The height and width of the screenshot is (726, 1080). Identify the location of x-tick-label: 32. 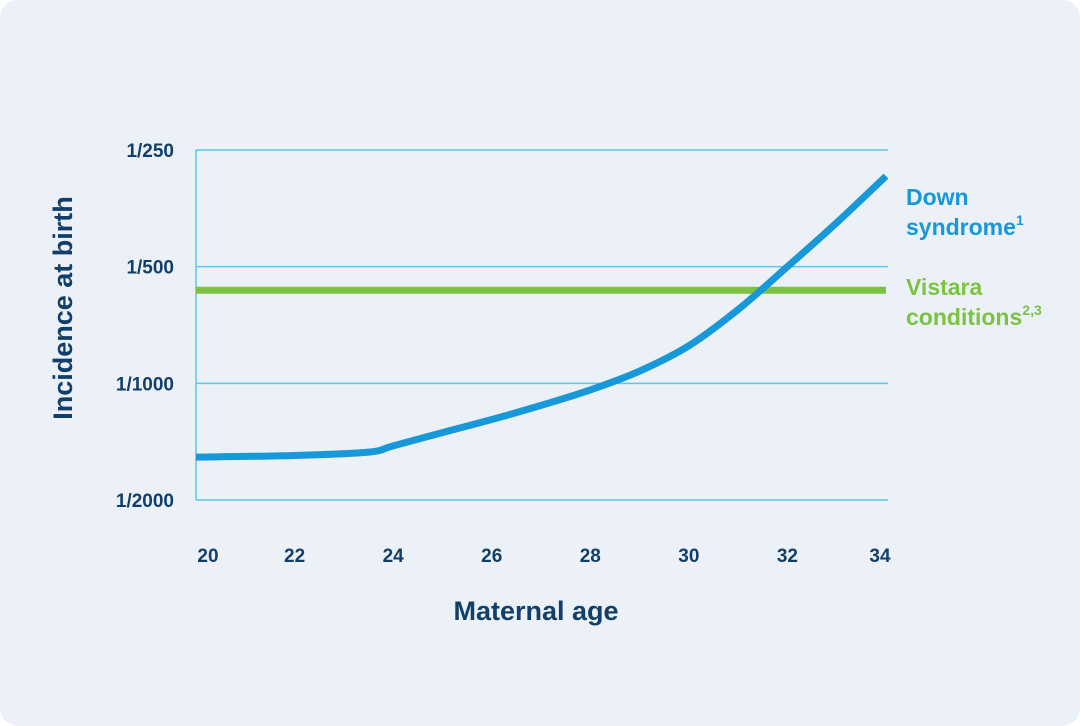
(787, 556).